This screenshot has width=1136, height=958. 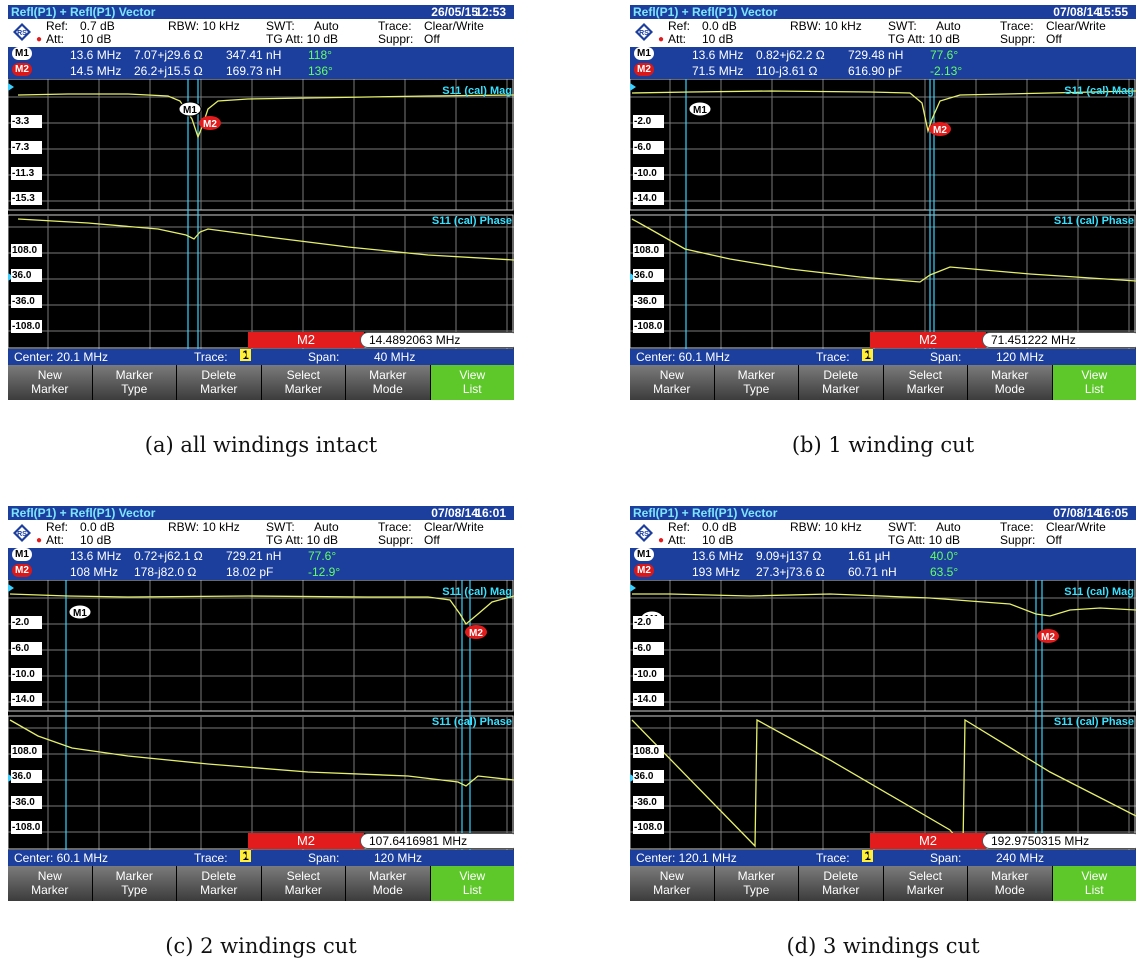 What do you see at coordinates (875, 71) in the screenshot?
I see `m2-reactance: 616.90 pF` at bounding box center [875, 71].